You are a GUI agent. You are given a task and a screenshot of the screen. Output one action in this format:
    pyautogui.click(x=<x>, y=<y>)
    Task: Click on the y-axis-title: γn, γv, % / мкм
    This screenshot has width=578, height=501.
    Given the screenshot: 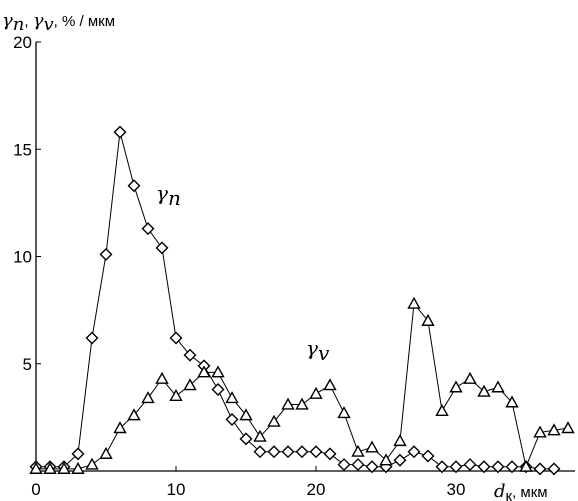 What is the action you would take?
    pyautogui.click(x=58, y=22)
    